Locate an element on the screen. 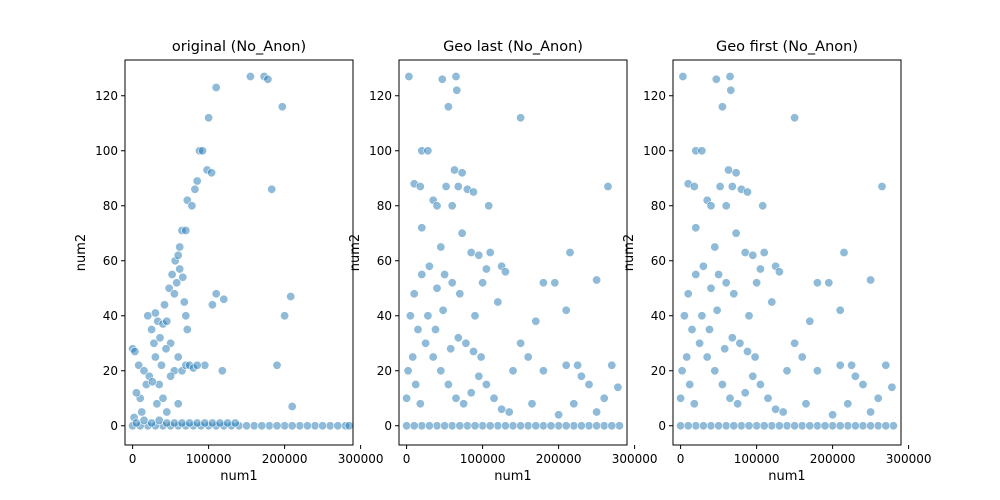 The height and width of the screenshot is (500, 1000). y-tick-label: 60 is located at coordinates (110, 261).